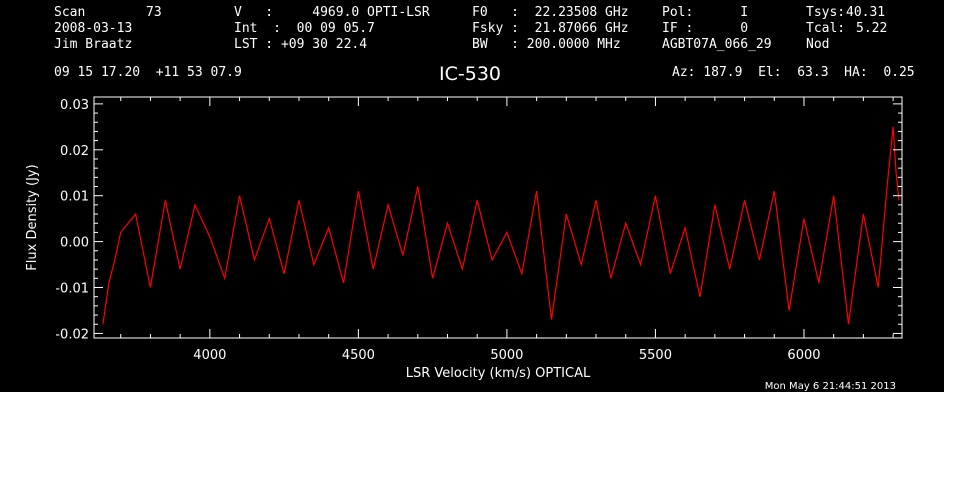 Image resolution: width=962 pixels, height=490 pixels. I want to click on observing-mode: Nod, so click(818, 44).